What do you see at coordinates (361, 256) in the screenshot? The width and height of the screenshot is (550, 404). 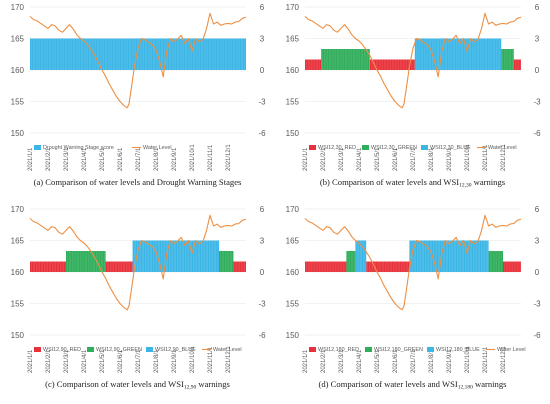 I see `warning-bar-WSI12,180_BLUE` at bounding box center [361, 256].